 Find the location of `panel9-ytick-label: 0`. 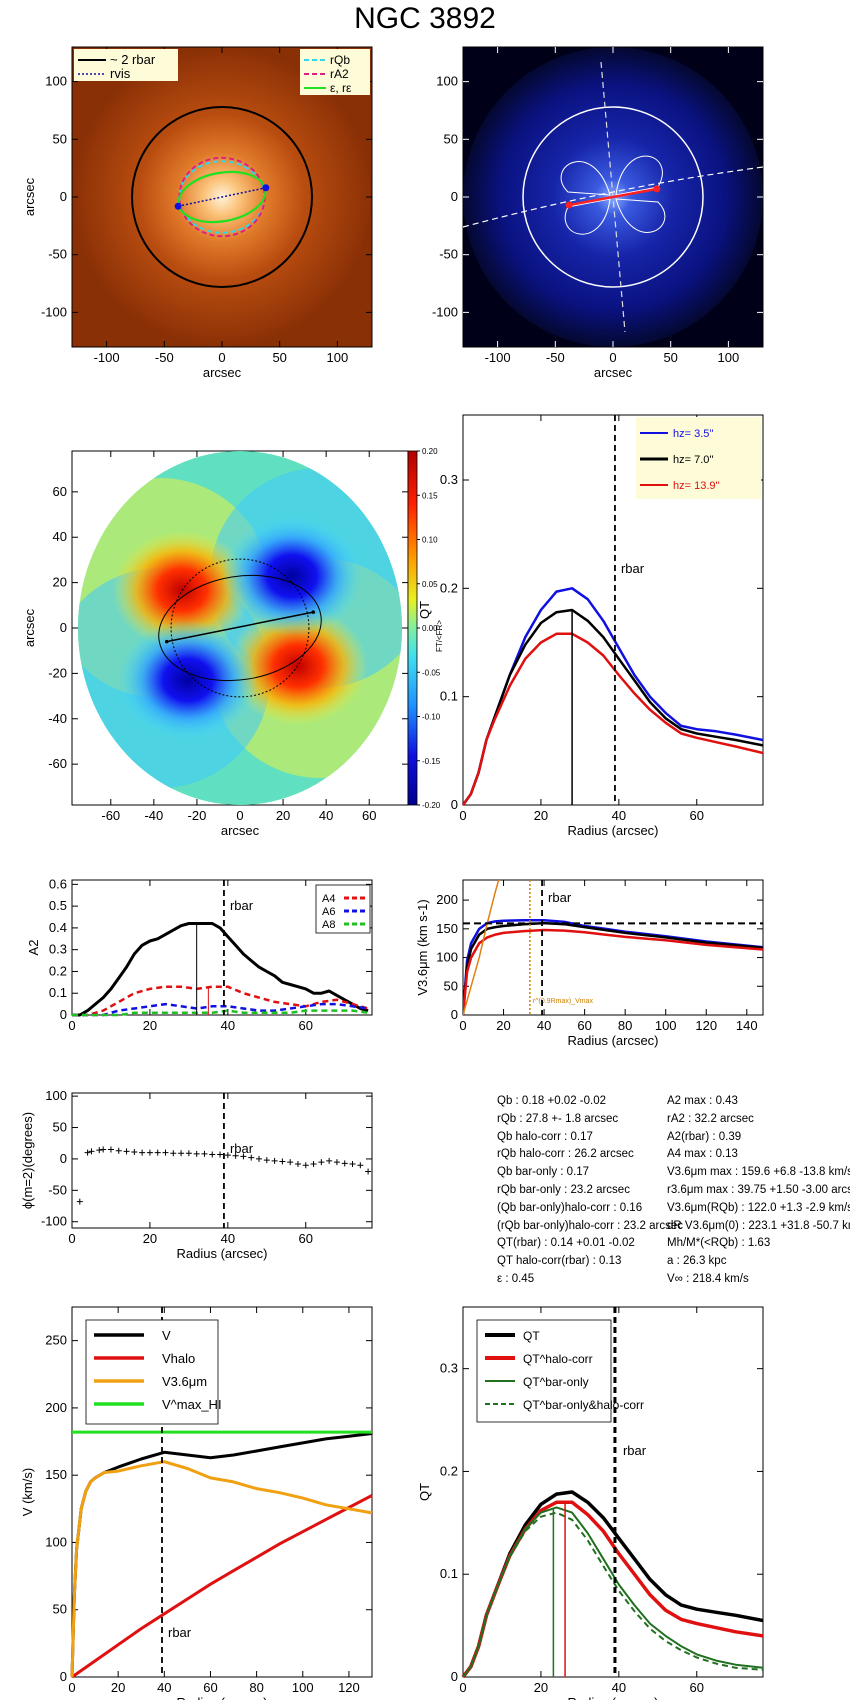

panel9-ytick-label: 0 is located at coordinates (454, 1676).